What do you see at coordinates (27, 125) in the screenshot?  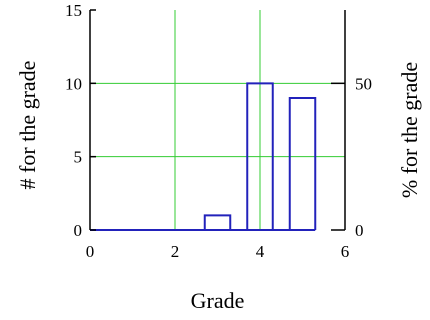 I see `y-axis-title: # for the grade` at bounding box center [27, 125].